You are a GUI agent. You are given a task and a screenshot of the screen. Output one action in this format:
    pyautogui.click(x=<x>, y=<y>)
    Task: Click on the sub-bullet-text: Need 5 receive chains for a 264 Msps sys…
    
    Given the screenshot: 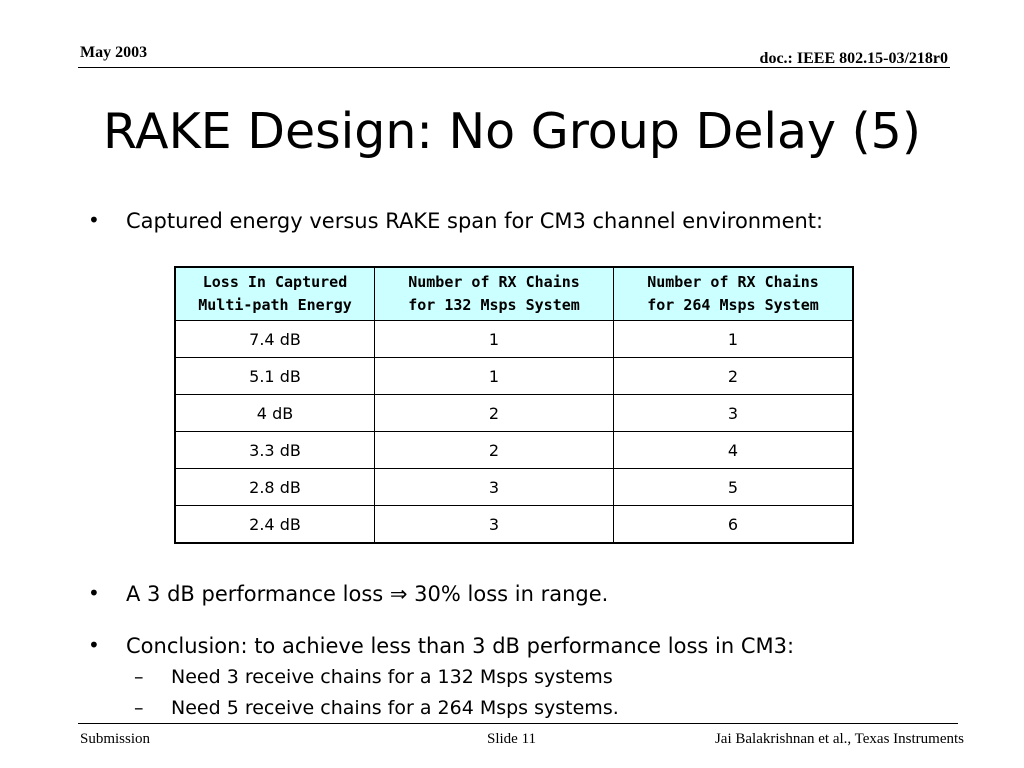 What is the action you would take?
    pyautogui.click(x=395, y=708)
    